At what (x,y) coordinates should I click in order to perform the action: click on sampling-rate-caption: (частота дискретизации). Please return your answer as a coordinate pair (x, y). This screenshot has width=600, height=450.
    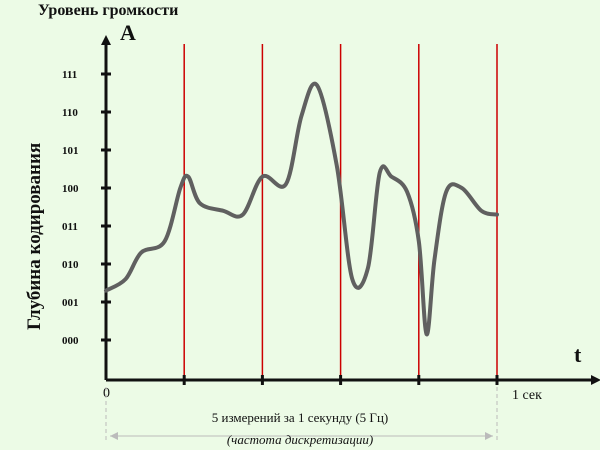
    Looking at the image, I should click on (300, 439).